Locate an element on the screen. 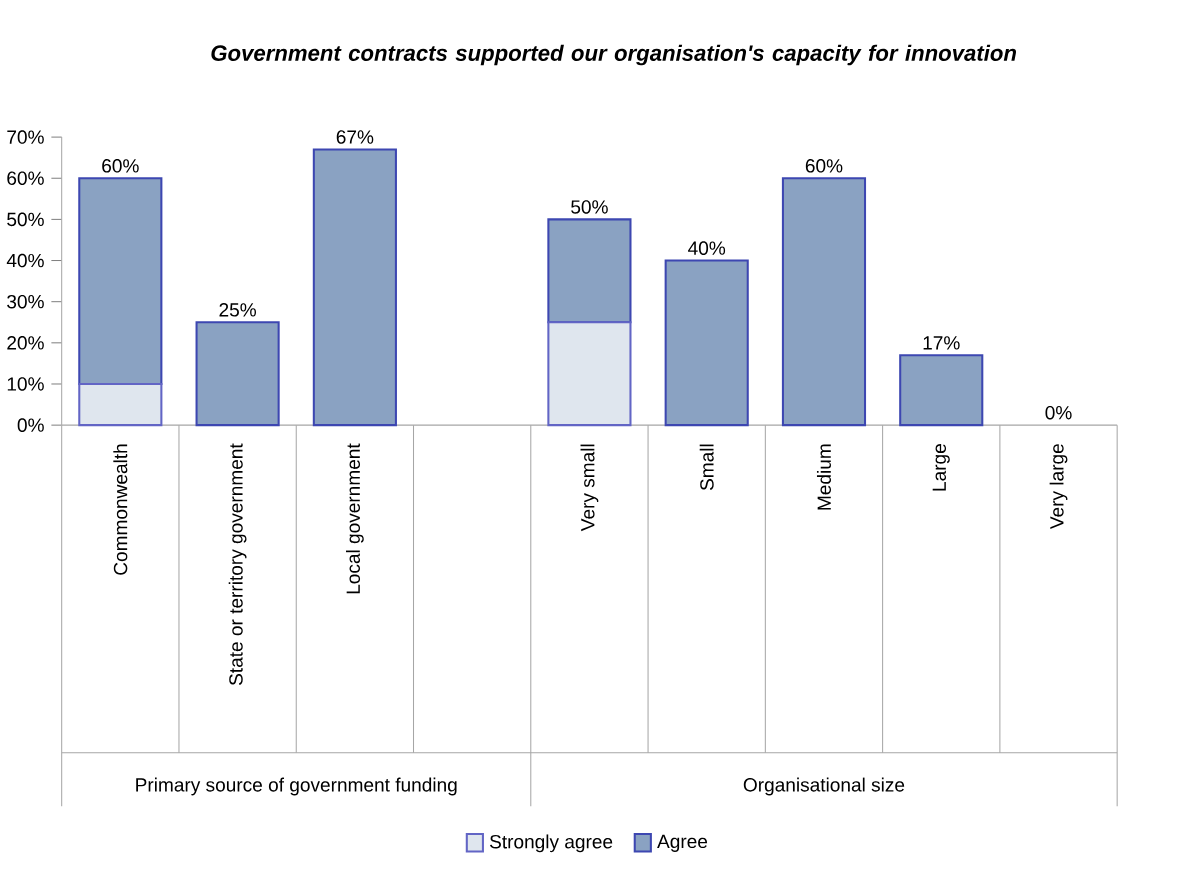 The image size is (1200, 880). text: Organisational size is located at coordinates (824, 786).